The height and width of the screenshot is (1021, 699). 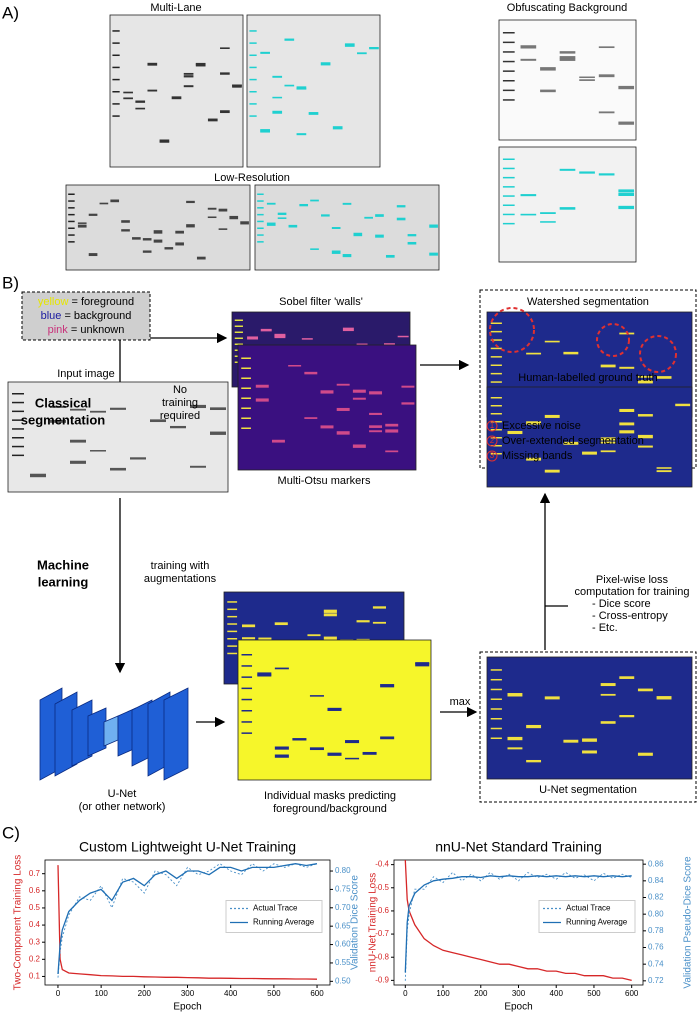 What do you see at coordinates (86, 316) in the screenshot?
I see `legend-entry: blue = background` at bounding box center [86, 316].